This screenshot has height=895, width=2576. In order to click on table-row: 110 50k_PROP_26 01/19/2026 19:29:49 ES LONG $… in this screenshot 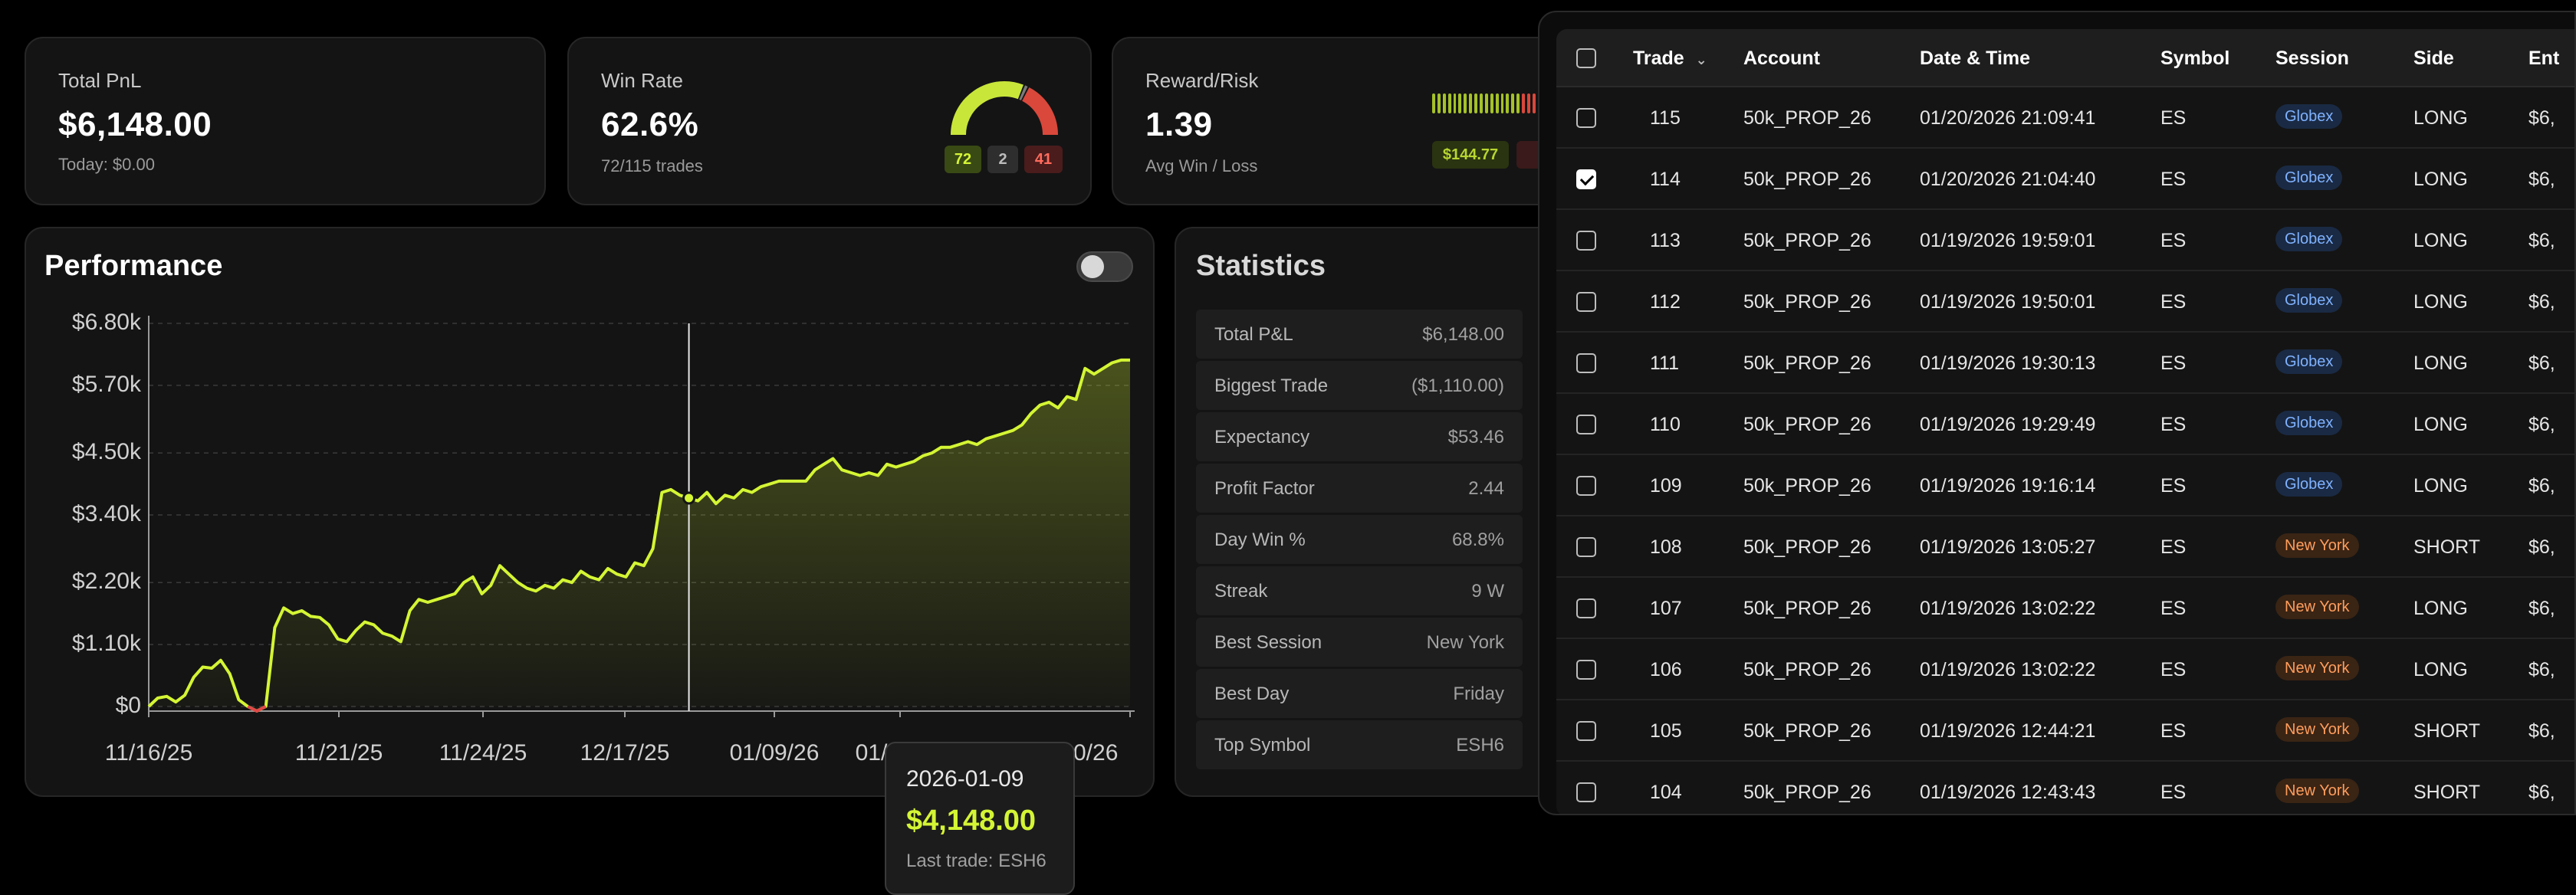, I will do `click(2065, 424)`.